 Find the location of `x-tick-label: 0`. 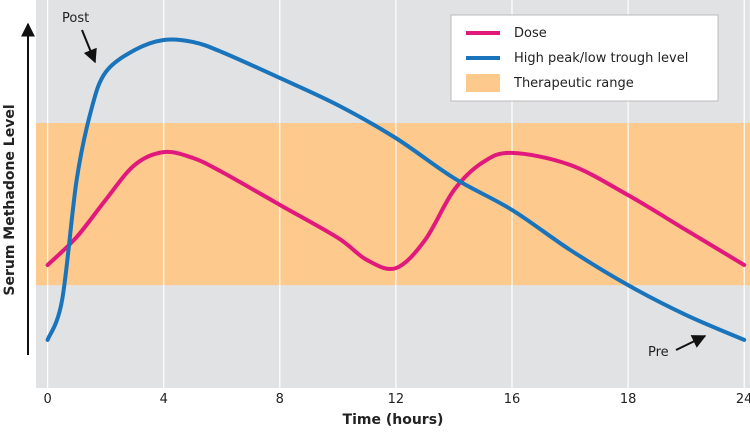

x-tick-label: 0 is located at coordinates (47, 399).